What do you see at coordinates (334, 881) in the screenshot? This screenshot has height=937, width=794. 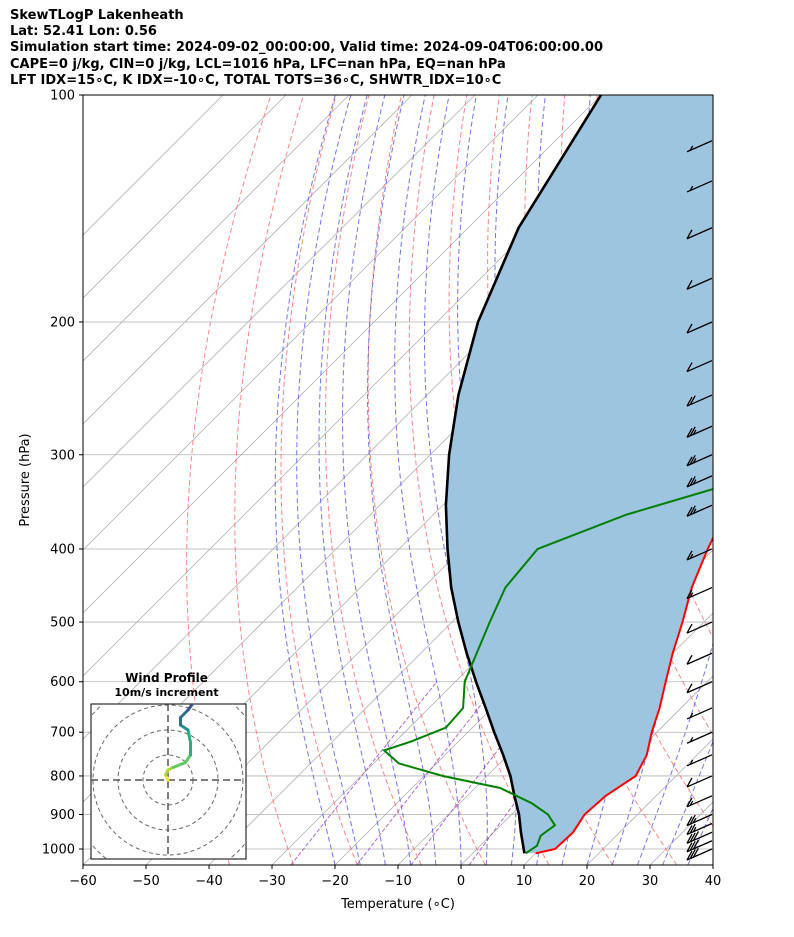 I see `x-tick-label: −20` at bounding box center [334, 881].